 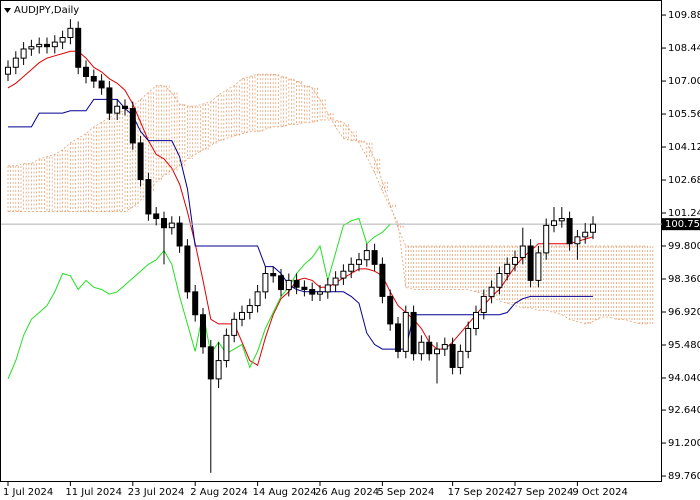 What do you see at coordinates (684, 378) in the screenshot?
I see `y-tick-label: 94.040` at bounding box center [684, 378].